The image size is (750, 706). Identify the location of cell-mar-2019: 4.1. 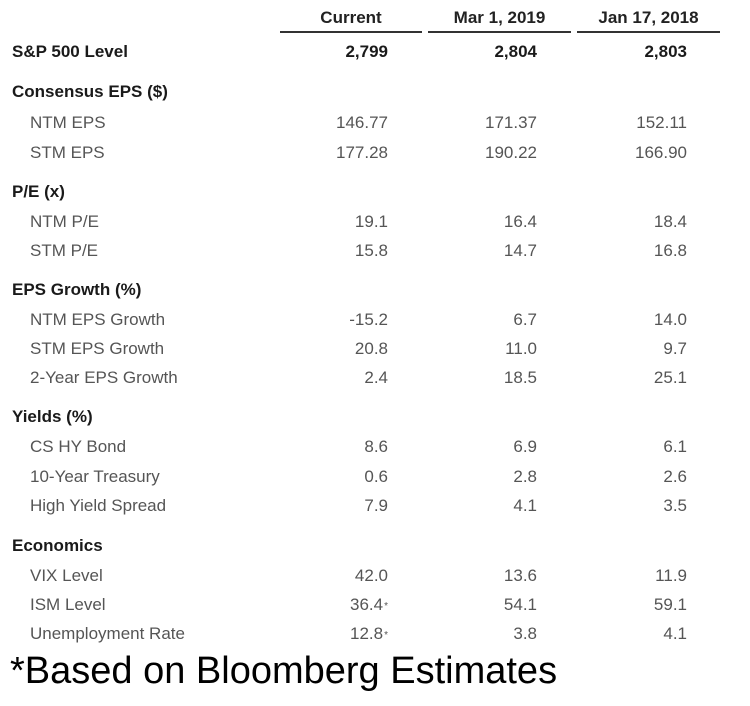
(525, 506).